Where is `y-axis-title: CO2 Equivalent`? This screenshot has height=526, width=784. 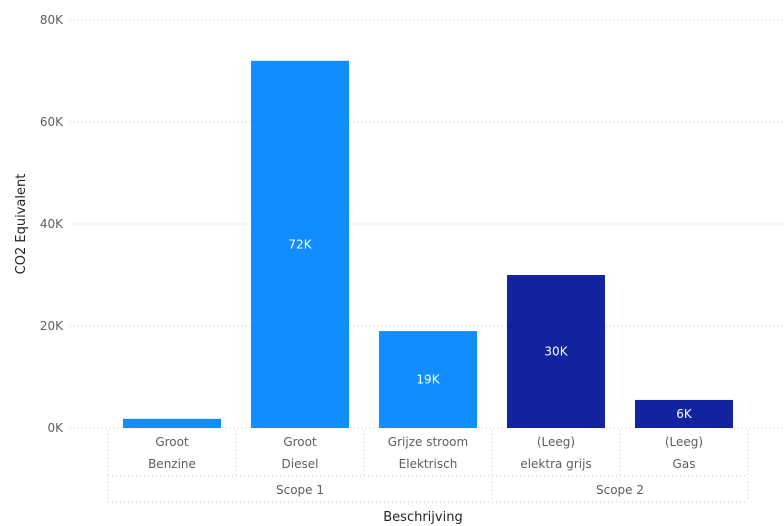 y-axis-title: CO2 Equivalent is located at coordinates (21, 224).